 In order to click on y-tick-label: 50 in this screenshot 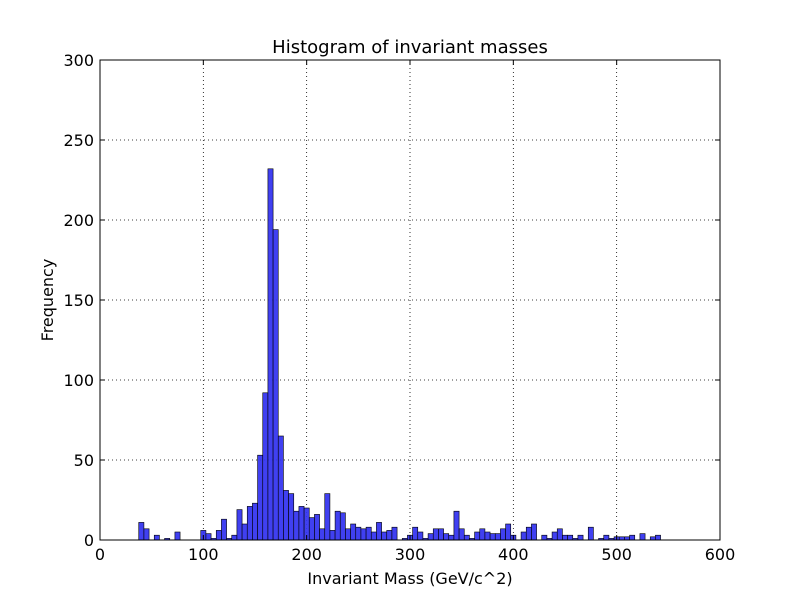, I will do `click(84, 460)`.